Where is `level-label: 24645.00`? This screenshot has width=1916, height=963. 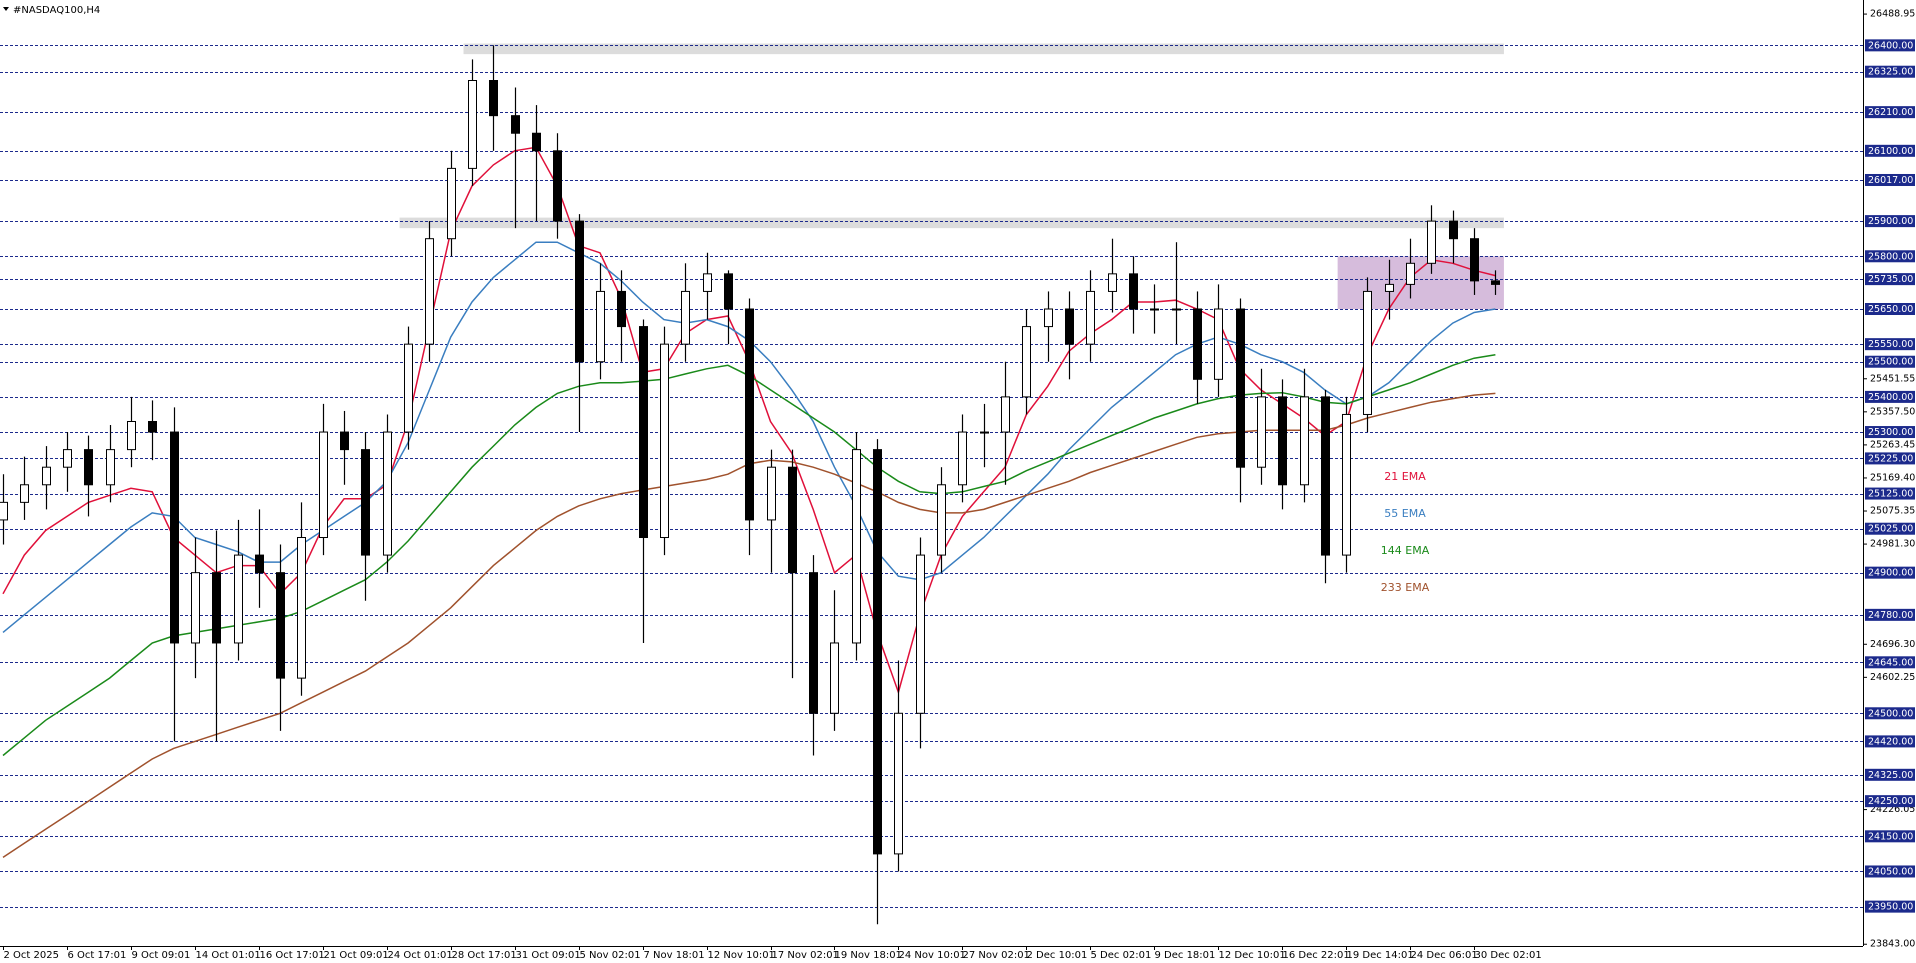 level-label: 24645.00 is located at coordinates (1890, 662).